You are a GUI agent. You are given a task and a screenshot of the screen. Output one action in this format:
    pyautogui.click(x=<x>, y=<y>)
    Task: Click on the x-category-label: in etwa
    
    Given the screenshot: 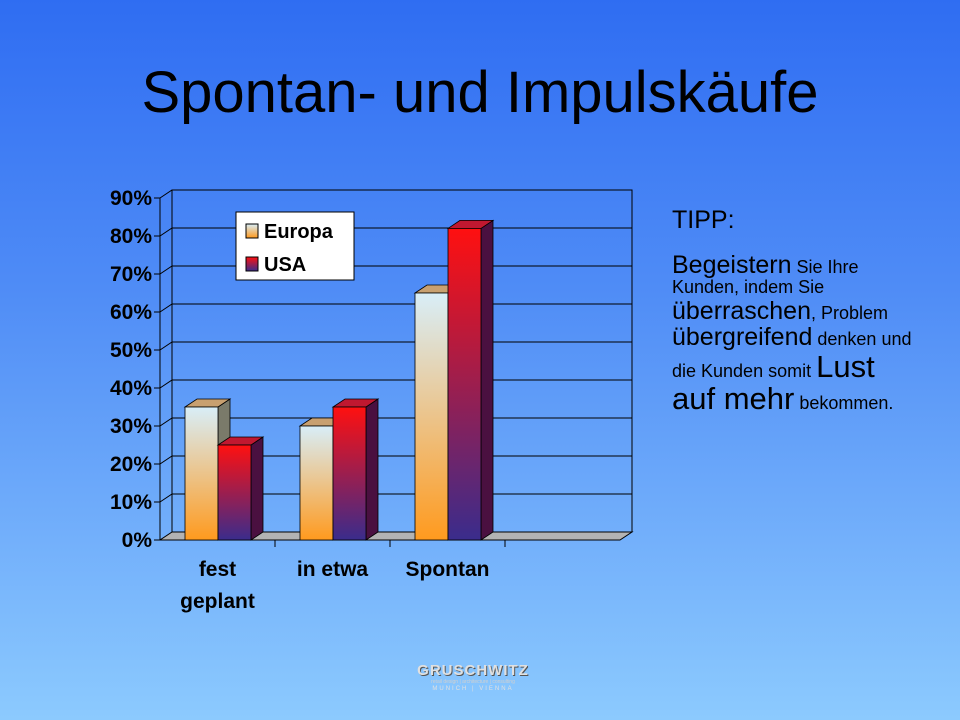 What is the action you would take?
    pyautogui.click(x=333, y=569)
    